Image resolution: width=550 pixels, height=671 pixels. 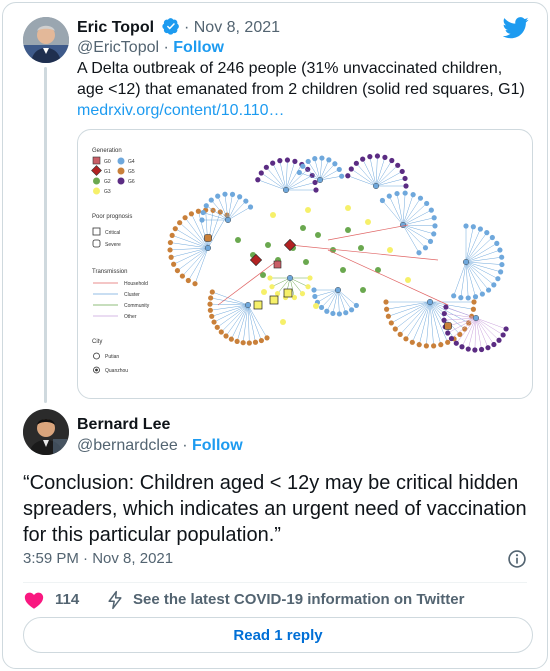 I want to click on quoted-tweet-handle-row: @EricTopol · Follow, so click(x=150, y=48).